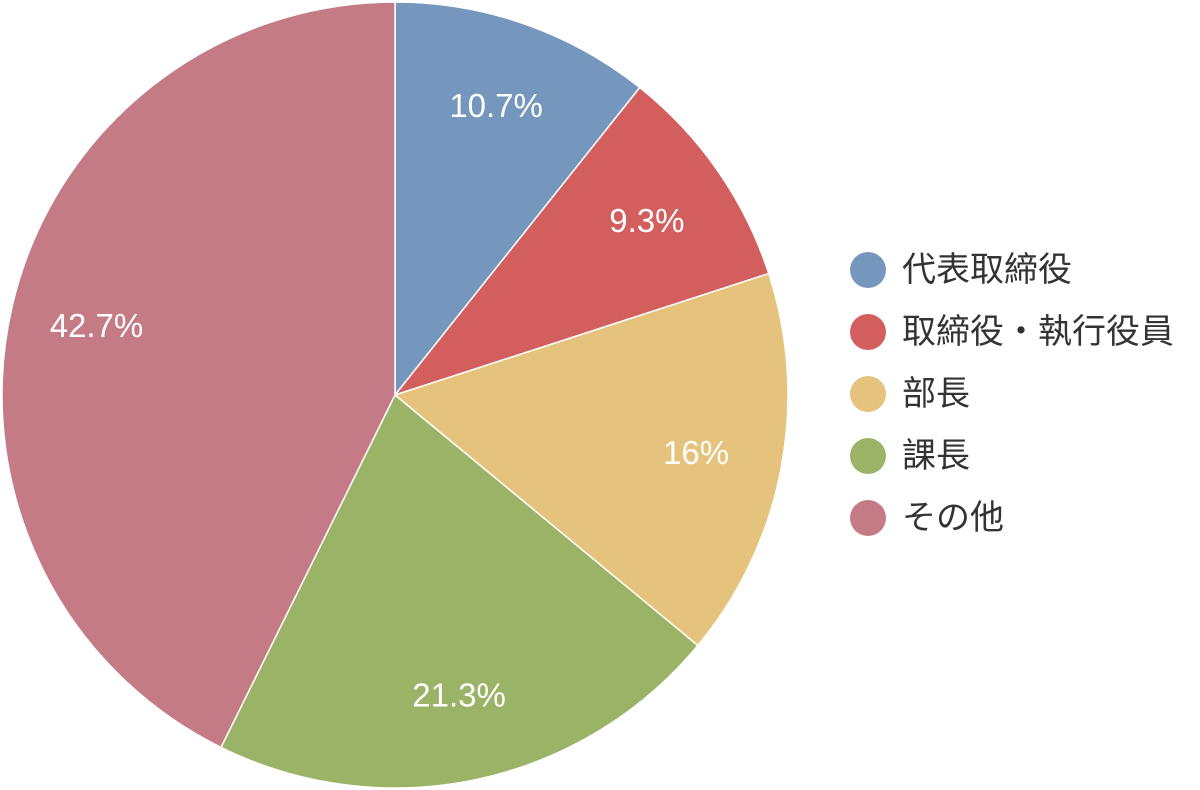 The image size is (1200, 790). Describe the element at coordinates (696, 452) in the screenshot. I see `pie-slice-label-3: 16%` at that location.